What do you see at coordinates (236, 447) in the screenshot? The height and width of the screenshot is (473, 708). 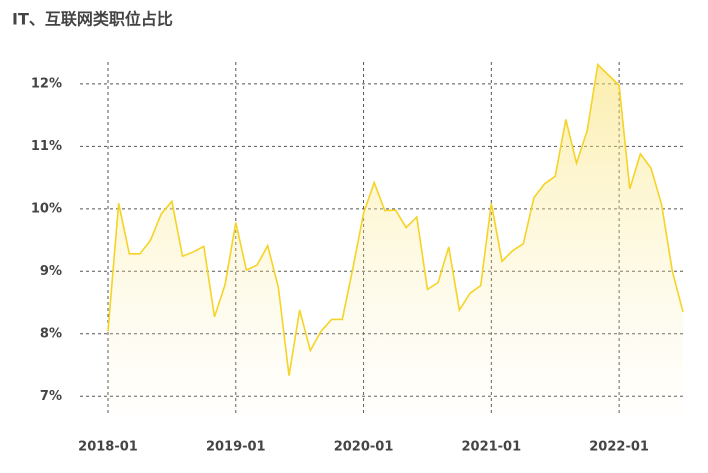 I see `x-tick-label: 2019-01` at bounding box center [236, 447].